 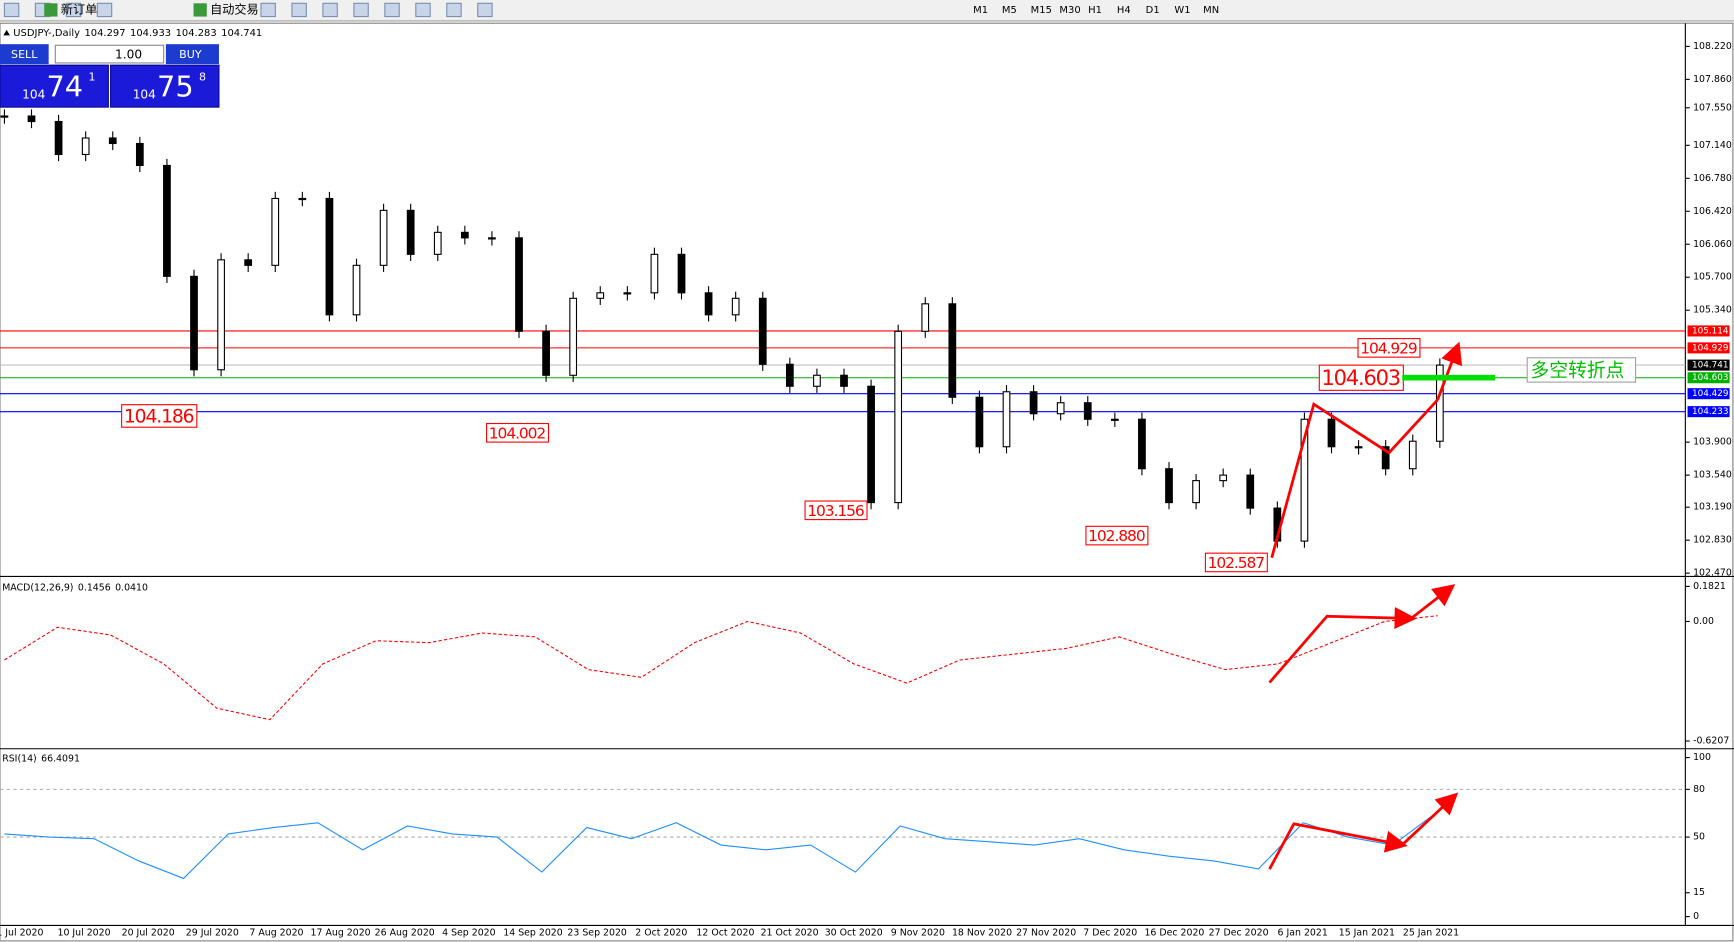 I want to click on price-pips: 74, so click(x=64, y=86).